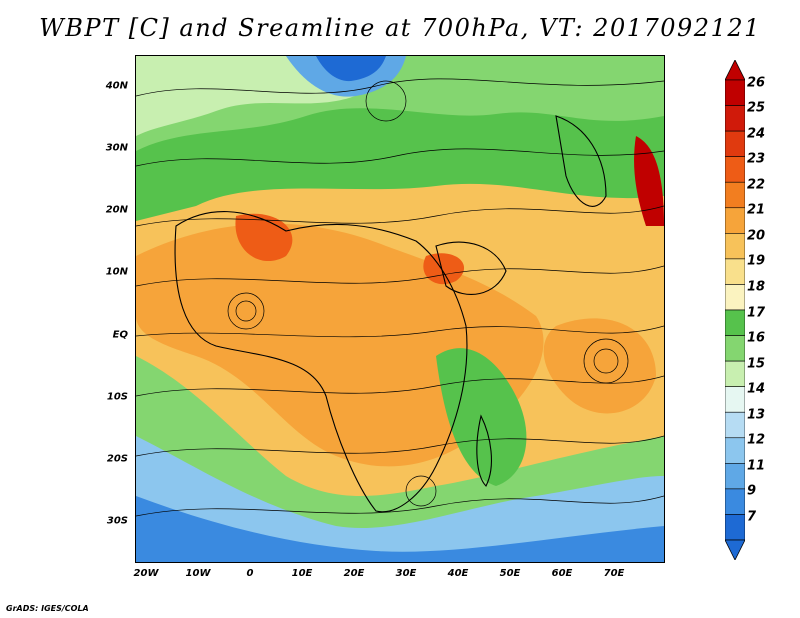 The width and height of the screenshot is (800, 618). I want to click on colorbar-tick-label: 22, so click(756, 185).